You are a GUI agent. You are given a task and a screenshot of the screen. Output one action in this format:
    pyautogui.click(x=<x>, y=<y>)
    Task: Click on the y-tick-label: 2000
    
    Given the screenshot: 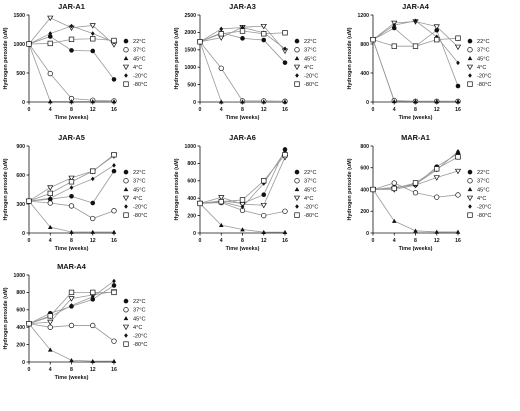 What is the action you would take?
    pyautogui.click(x=190, y=33)
    